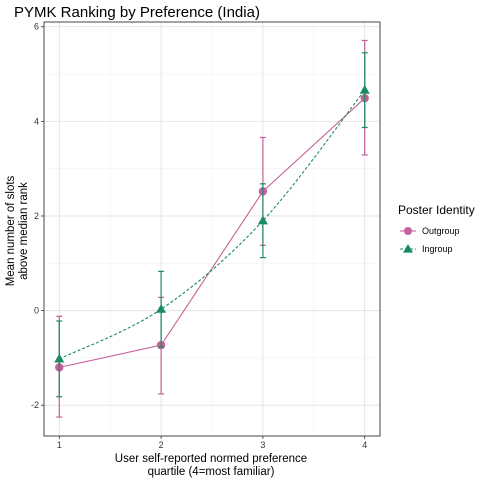  What do you see at coordinates (262, 445) in the screenshot?
I see `x-tick-label: 3` at bounding box center [262, 445].